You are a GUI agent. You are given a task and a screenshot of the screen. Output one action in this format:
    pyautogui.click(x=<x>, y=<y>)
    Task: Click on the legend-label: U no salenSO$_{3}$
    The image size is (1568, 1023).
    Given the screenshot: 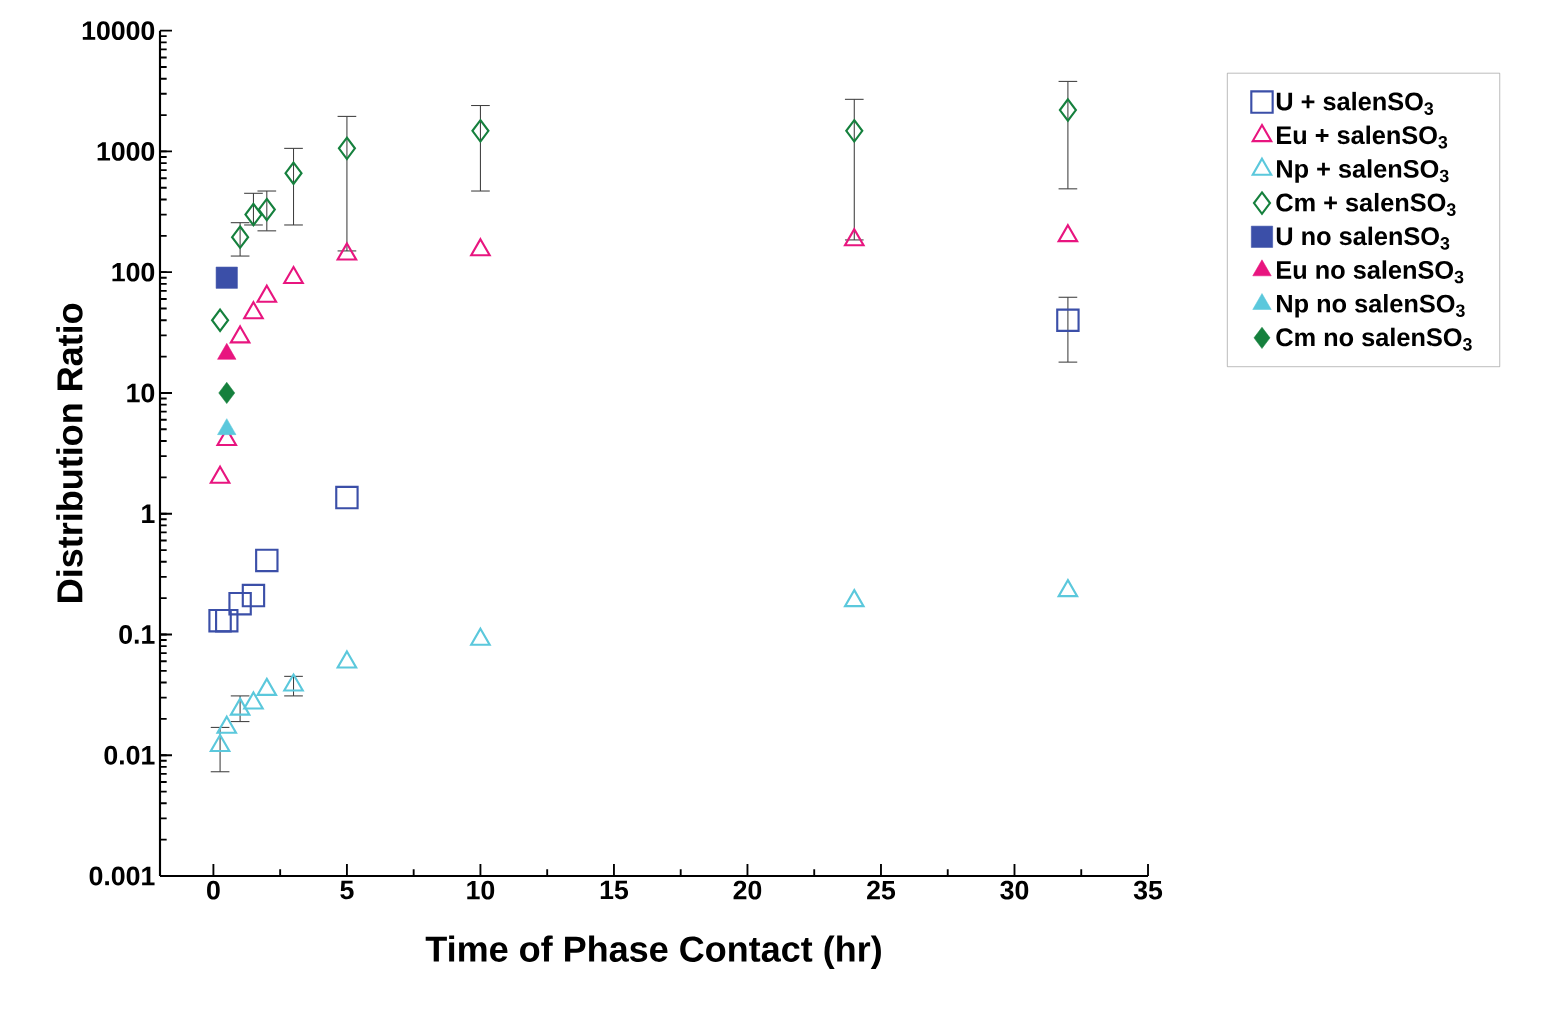 What is the action you would take?
    pyautogui.click(x=1363, y=238)
    